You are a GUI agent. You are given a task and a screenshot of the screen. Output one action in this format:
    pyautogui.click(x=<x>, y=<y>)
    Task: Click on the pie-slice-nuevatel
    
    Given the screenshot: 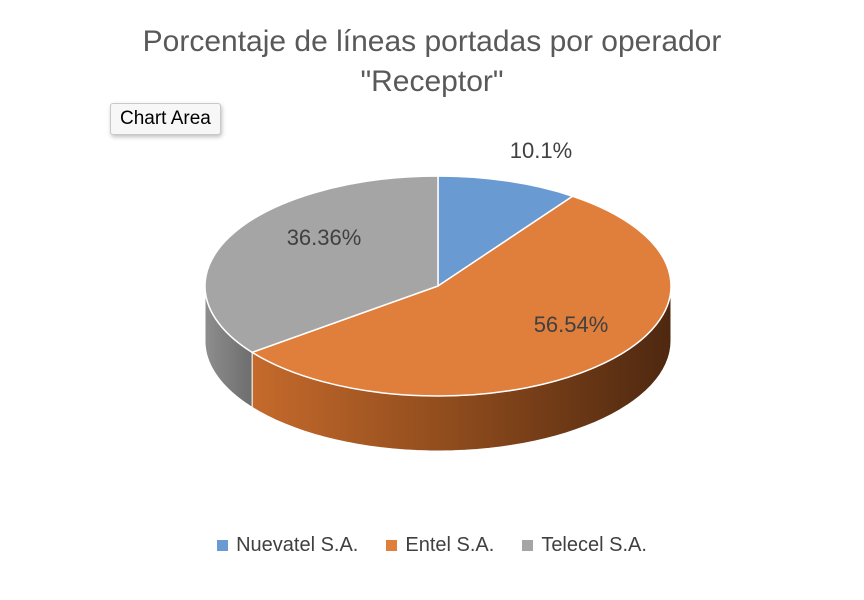 What is the action you would take?
    pyautogui.click(x=506, y=231)
    